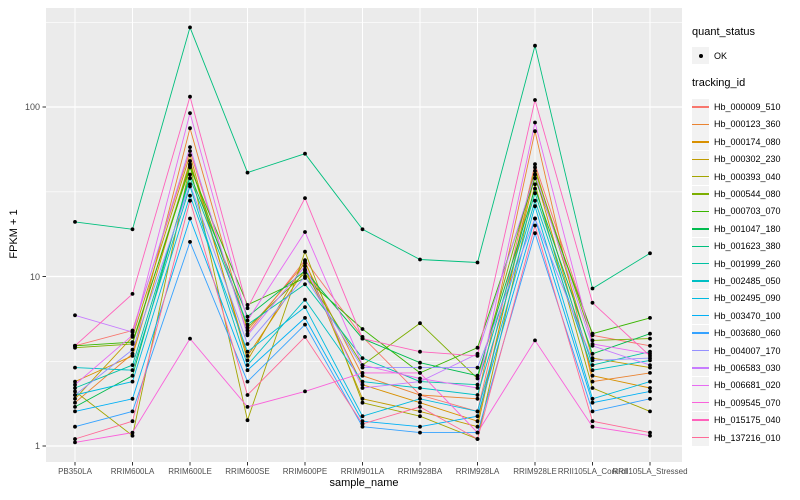 This screenshot has height=500, width=800. Describe the element at coordinates (745, 56) in the screenshot. I see `legend-item-ok: OK` at that location.